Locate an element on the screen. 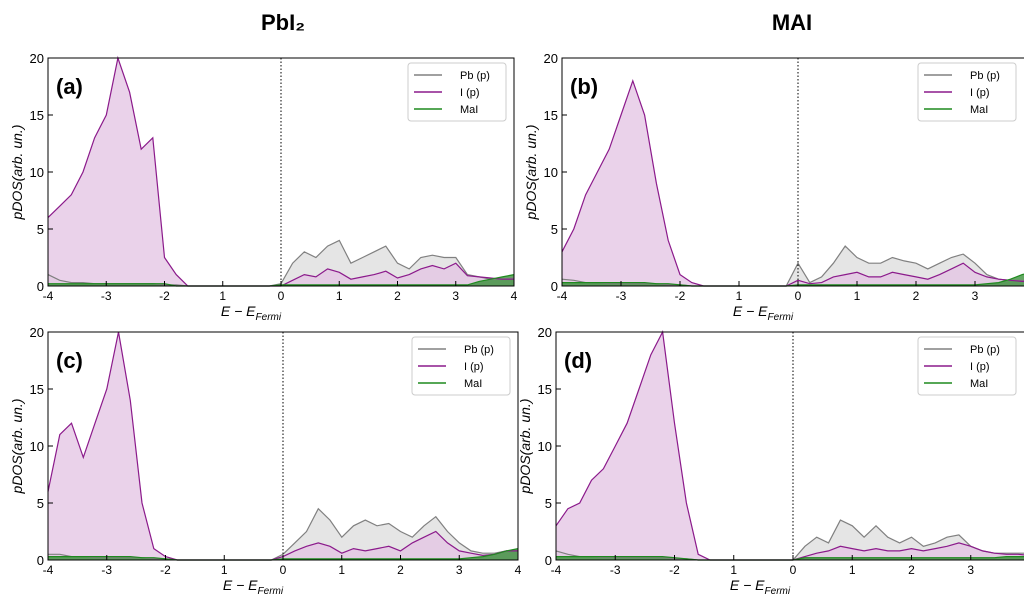 This screenshot has height=600, width=1024. panel-label: (d) is located at coordinates (578, 360).